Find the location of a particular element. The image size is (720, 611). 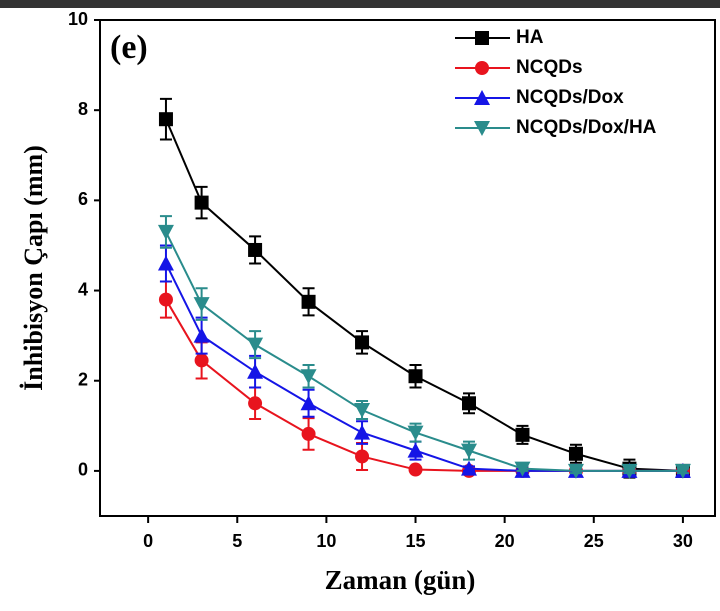

y-tick-label: 0 is located at coordinates (83, 470).